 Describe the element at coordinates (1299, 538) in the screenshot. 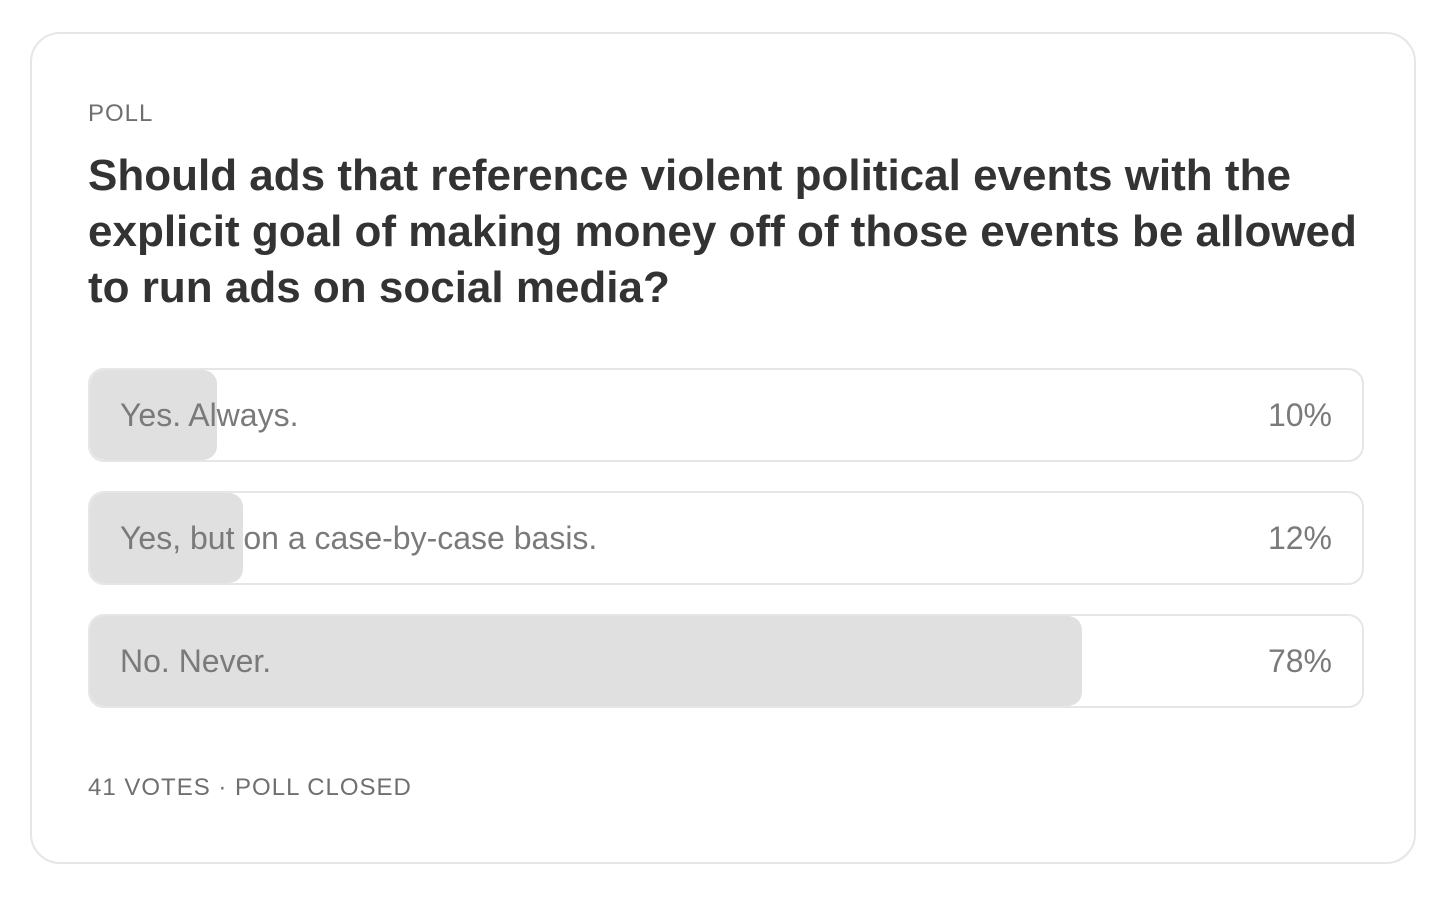

I see `poll-option-percent: 12%` at that location.